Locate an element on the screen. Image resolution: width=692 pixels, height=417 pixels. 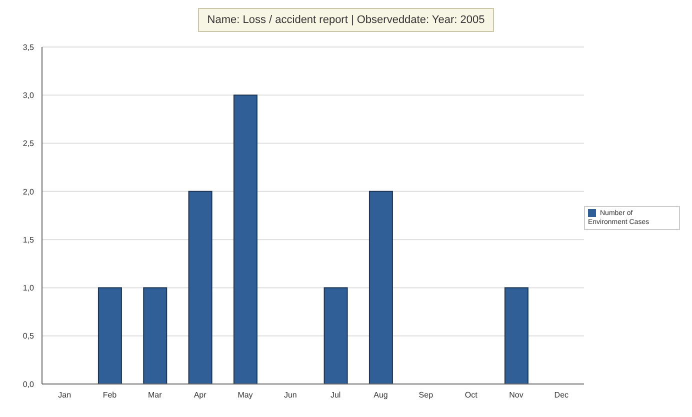
x-tick-label: Jan is located at coordinates (65, 395).